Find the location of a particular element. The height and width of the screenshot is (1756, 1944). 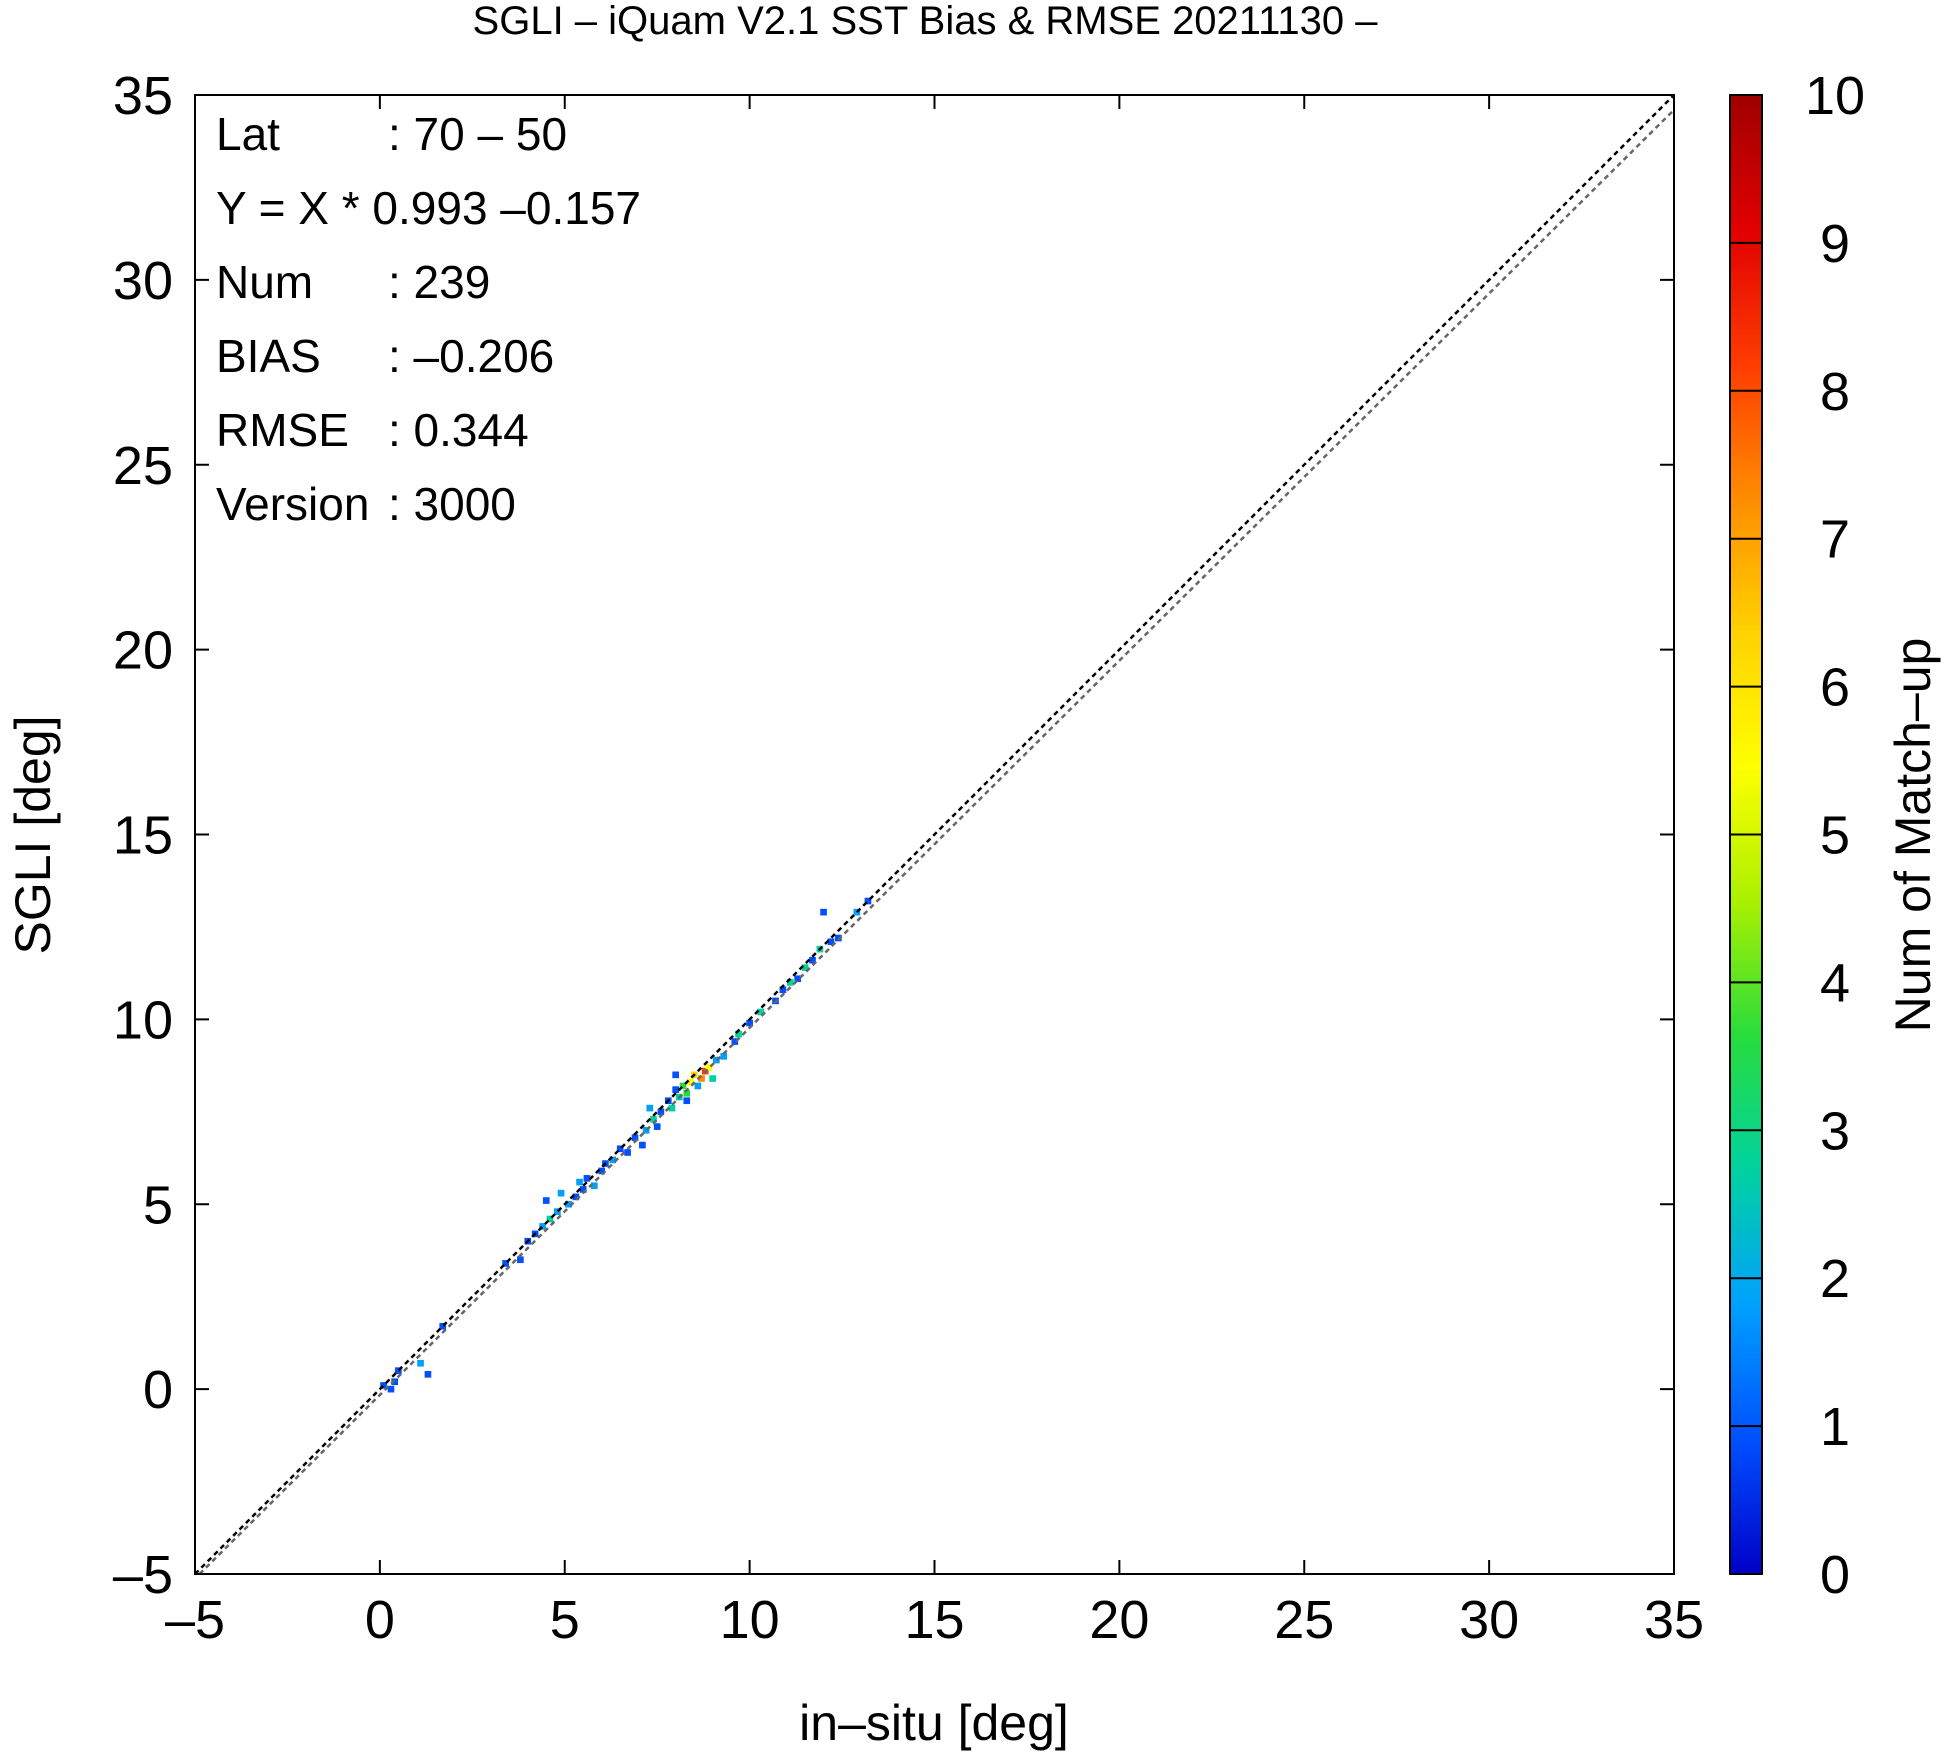

colorbar-tick-label: 5 is located at coordinates (1835, 836).